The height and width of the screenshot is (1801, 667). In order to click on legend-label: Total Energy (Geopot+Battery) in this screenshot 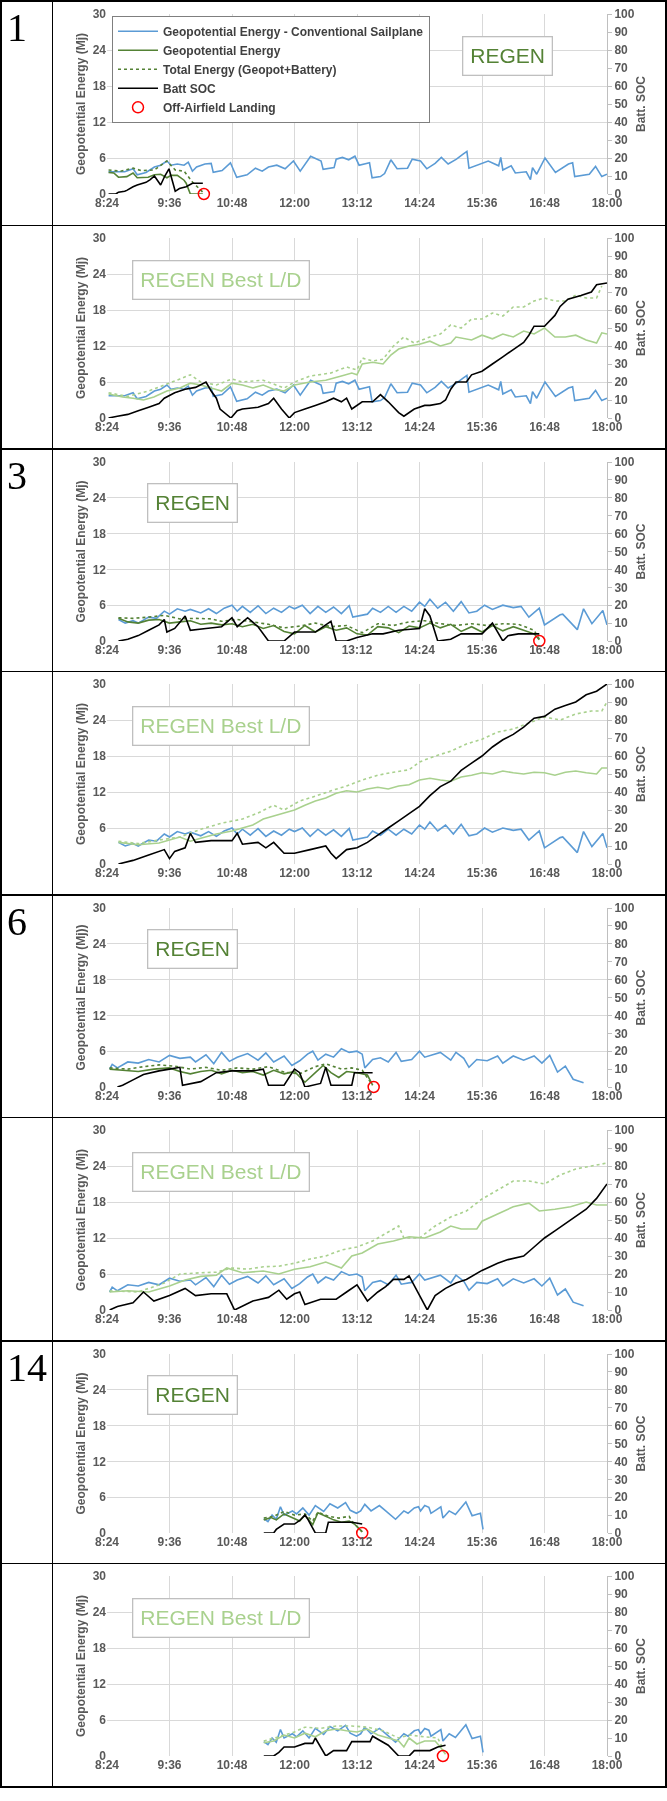, I will do `click(250, 69)`.